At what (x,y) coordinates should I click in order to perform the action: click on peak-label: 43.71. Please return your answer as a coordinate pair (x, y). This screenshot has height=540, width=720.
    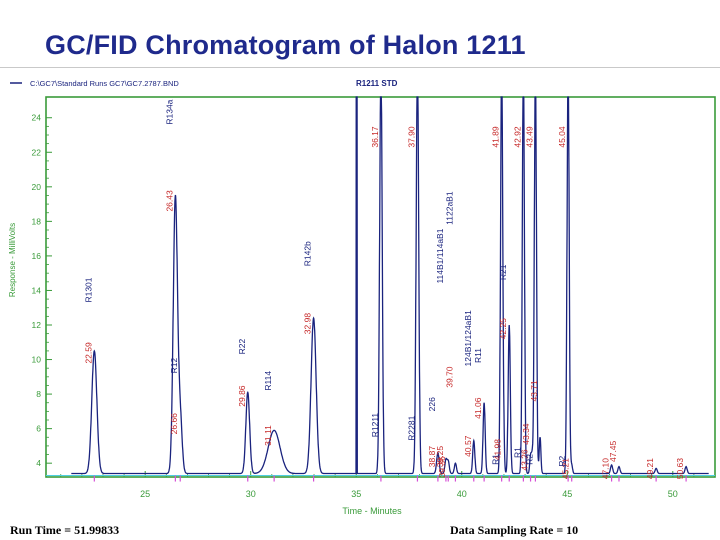
    Looking at the image, I should click on (534, 391).